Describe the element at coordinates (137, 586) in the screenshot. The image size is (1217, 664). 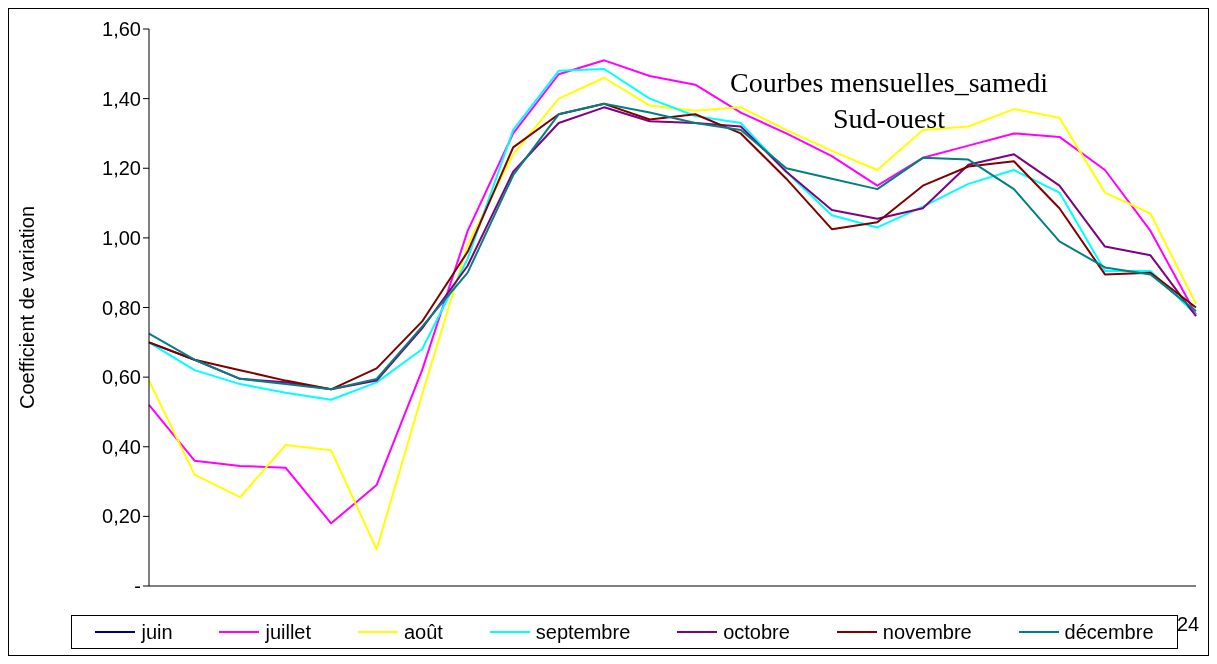
I see `y-tick-label: -` at that location.